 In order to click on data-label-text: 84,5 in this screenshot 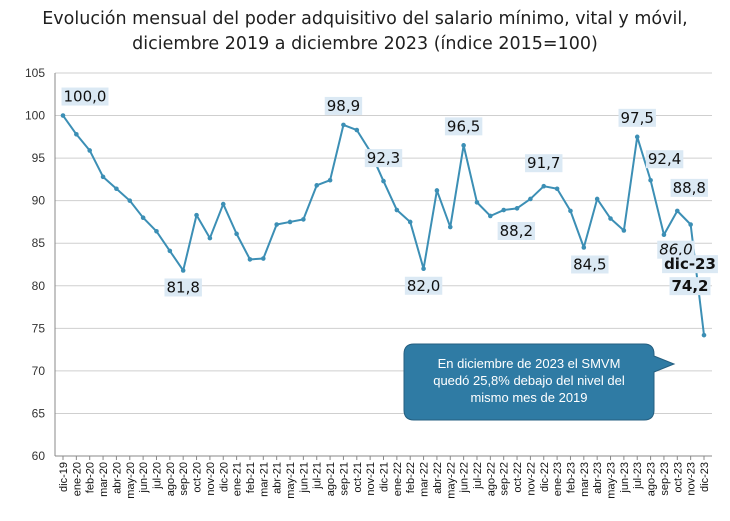, I will do `click(589, 264)`.